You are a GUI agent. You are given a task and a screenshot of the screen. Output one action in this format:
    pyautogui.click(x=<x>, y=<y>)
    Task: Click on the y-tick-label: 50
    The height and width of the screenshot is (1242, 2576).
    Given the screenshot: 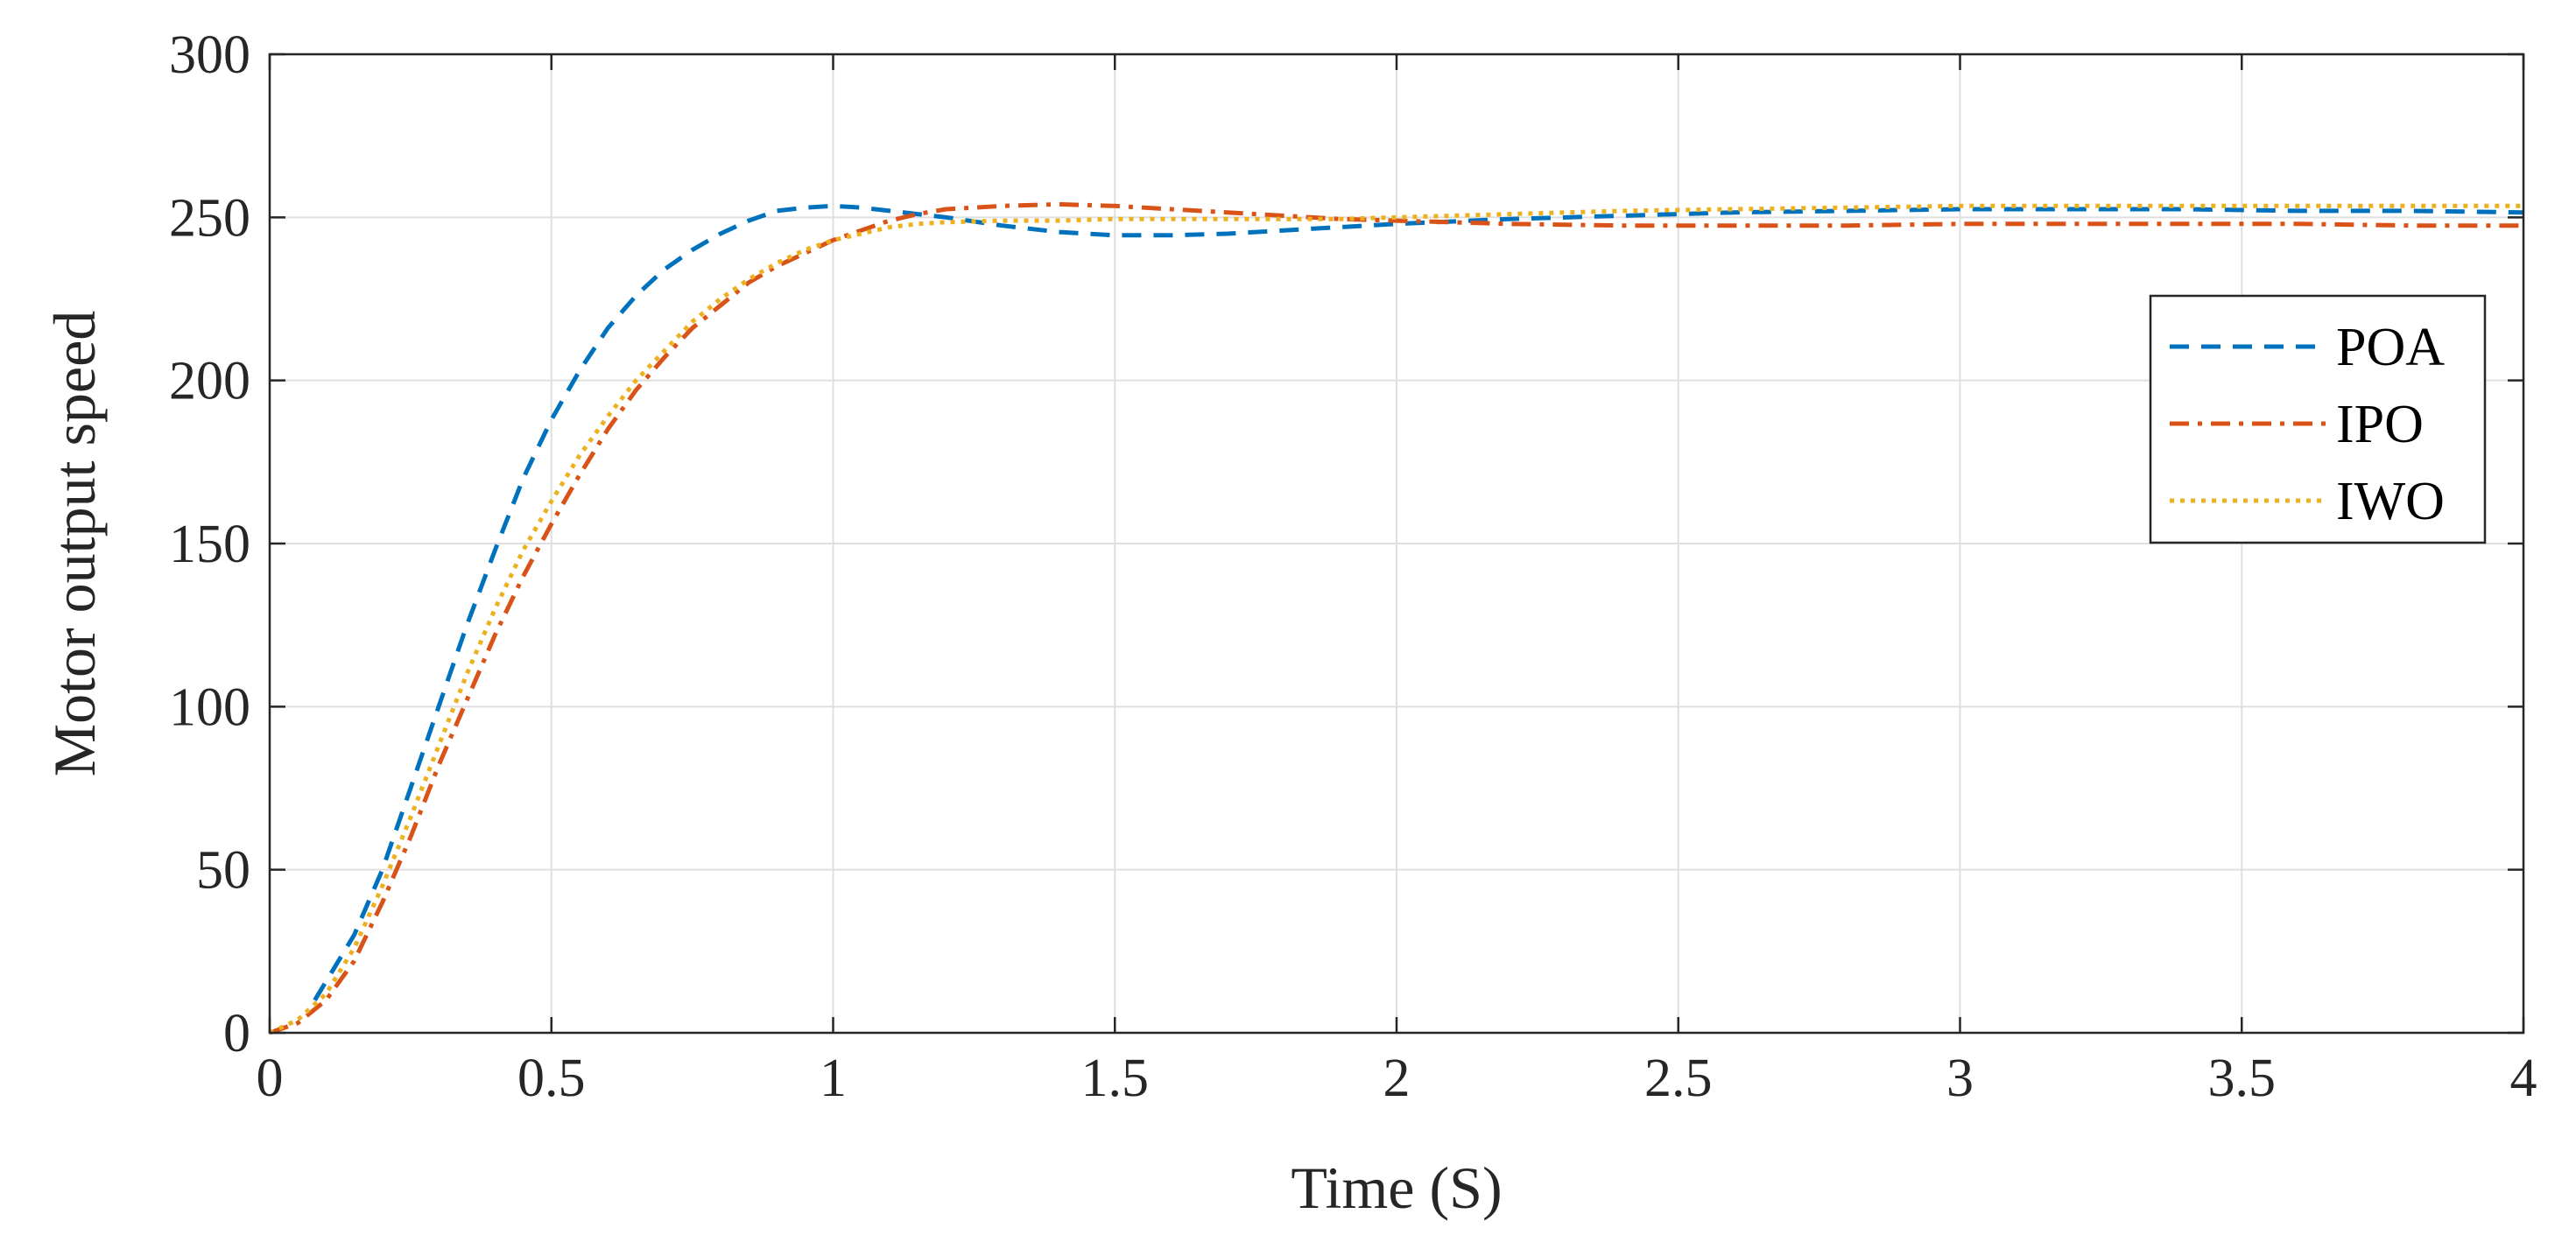 What is the action you would take?
    pyautogui.click(x=223, y=871)
    